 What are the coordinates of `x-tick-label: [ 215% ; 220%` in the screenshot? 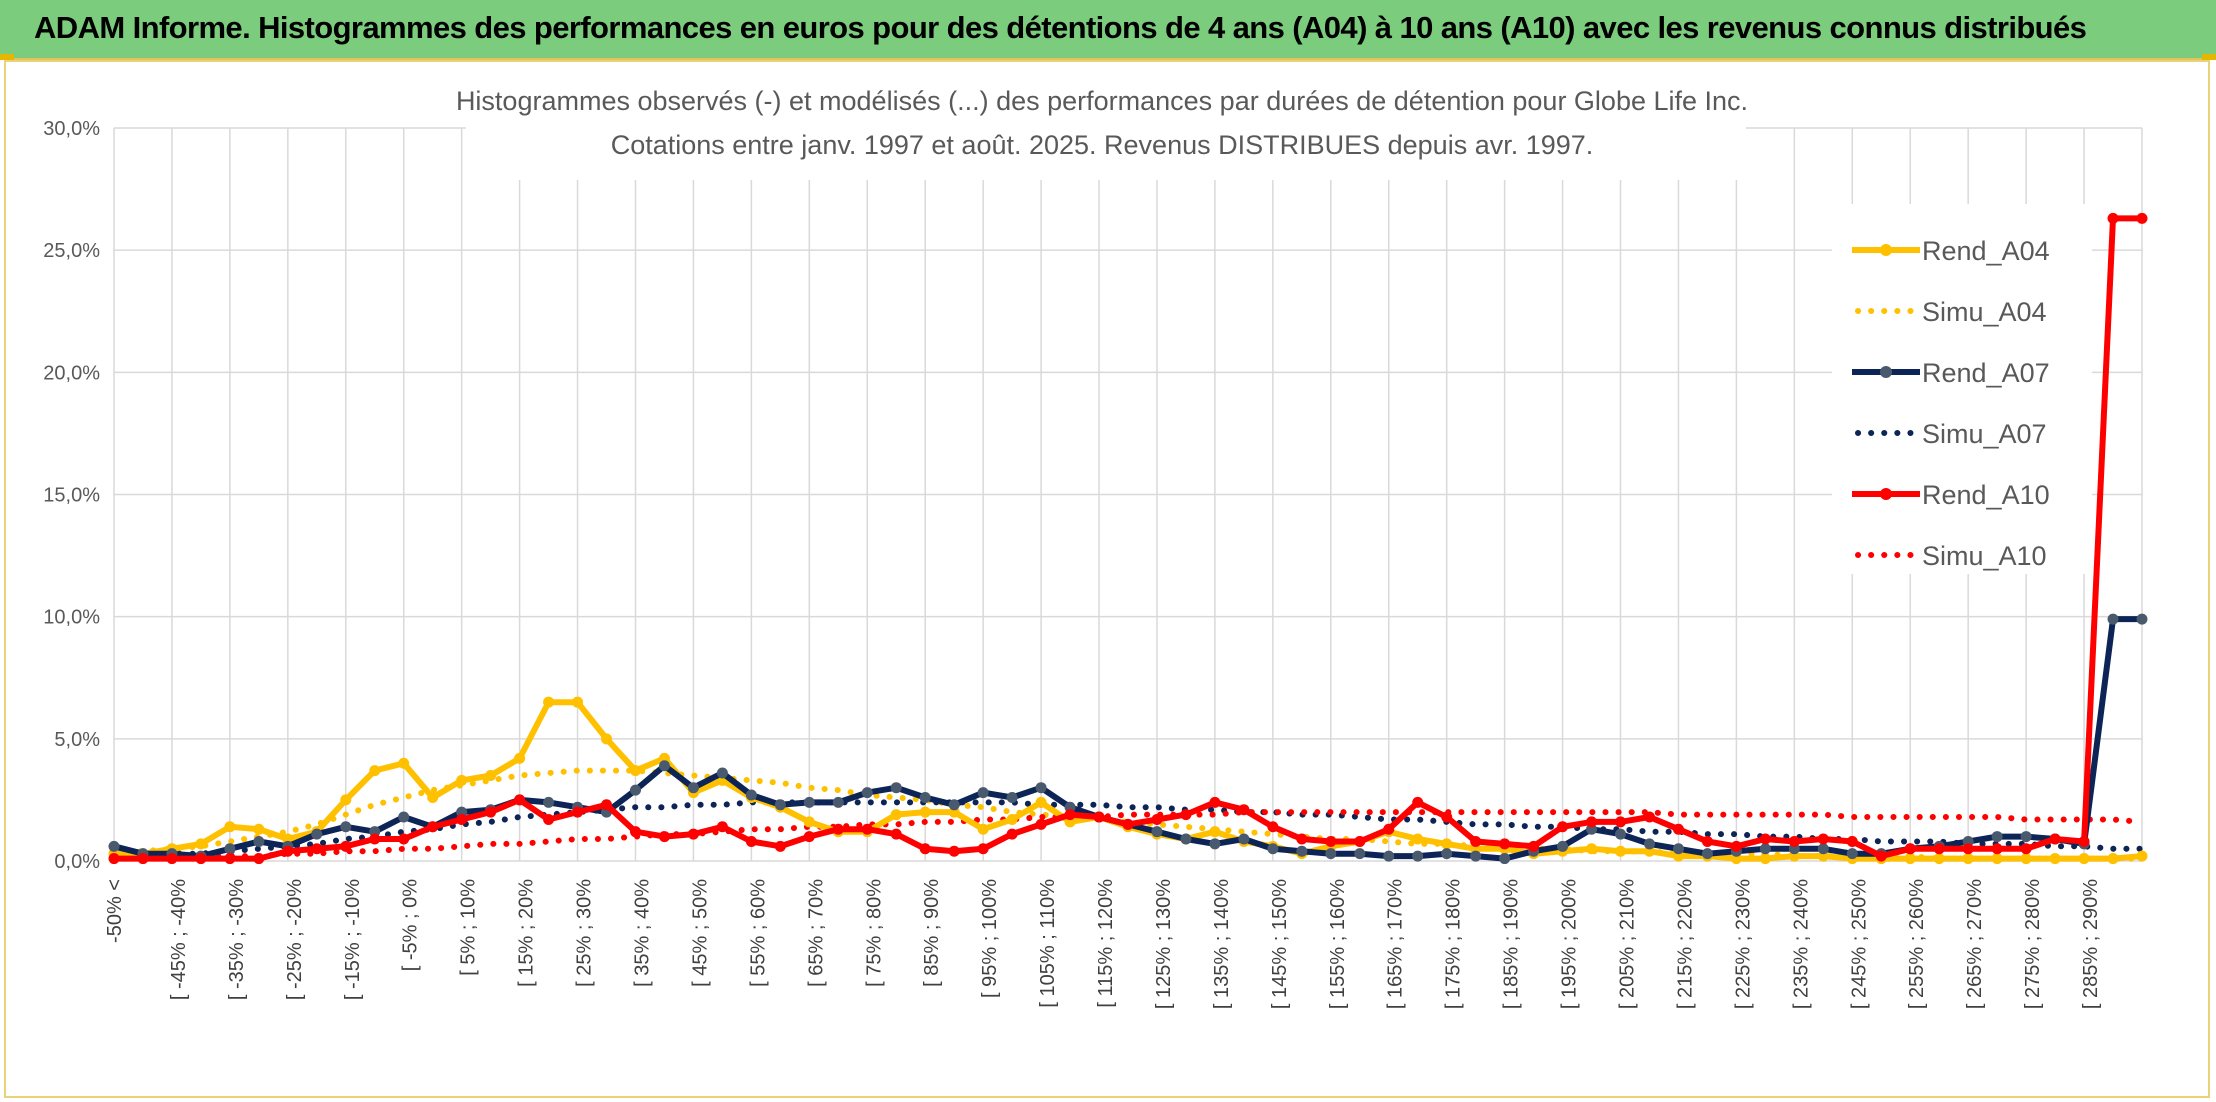 It's located at (1685, 944).